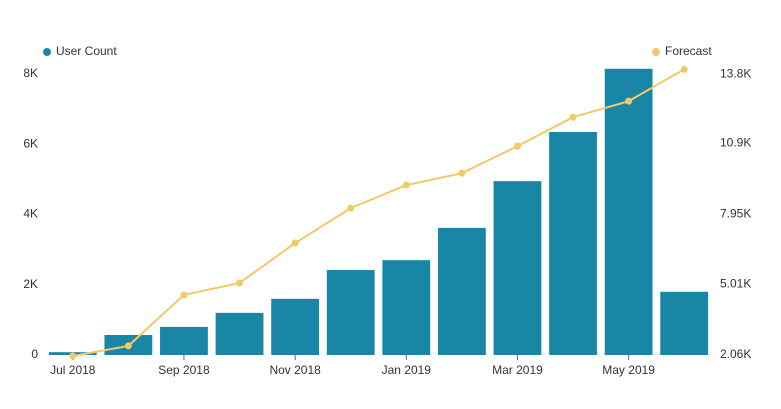 This screenshot has width=781, height=409. What do you see at coordinates (407, 370) in the screenshot?
I see `x-tick-label: Jan 2019` at bounding box center [407, 370].